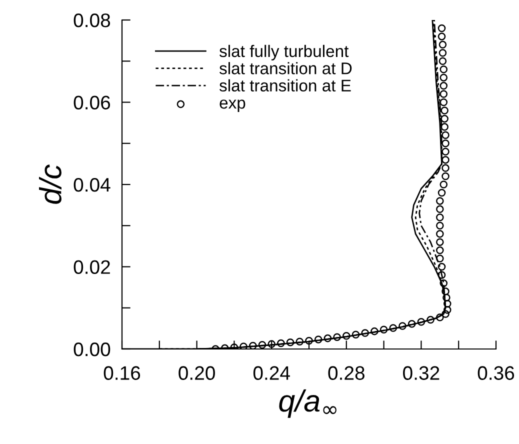 The image size is (519, 444). Describe the element at coordinates (346, 373) in the screenshot. I see `x-tick-label: 0.28` at that location.